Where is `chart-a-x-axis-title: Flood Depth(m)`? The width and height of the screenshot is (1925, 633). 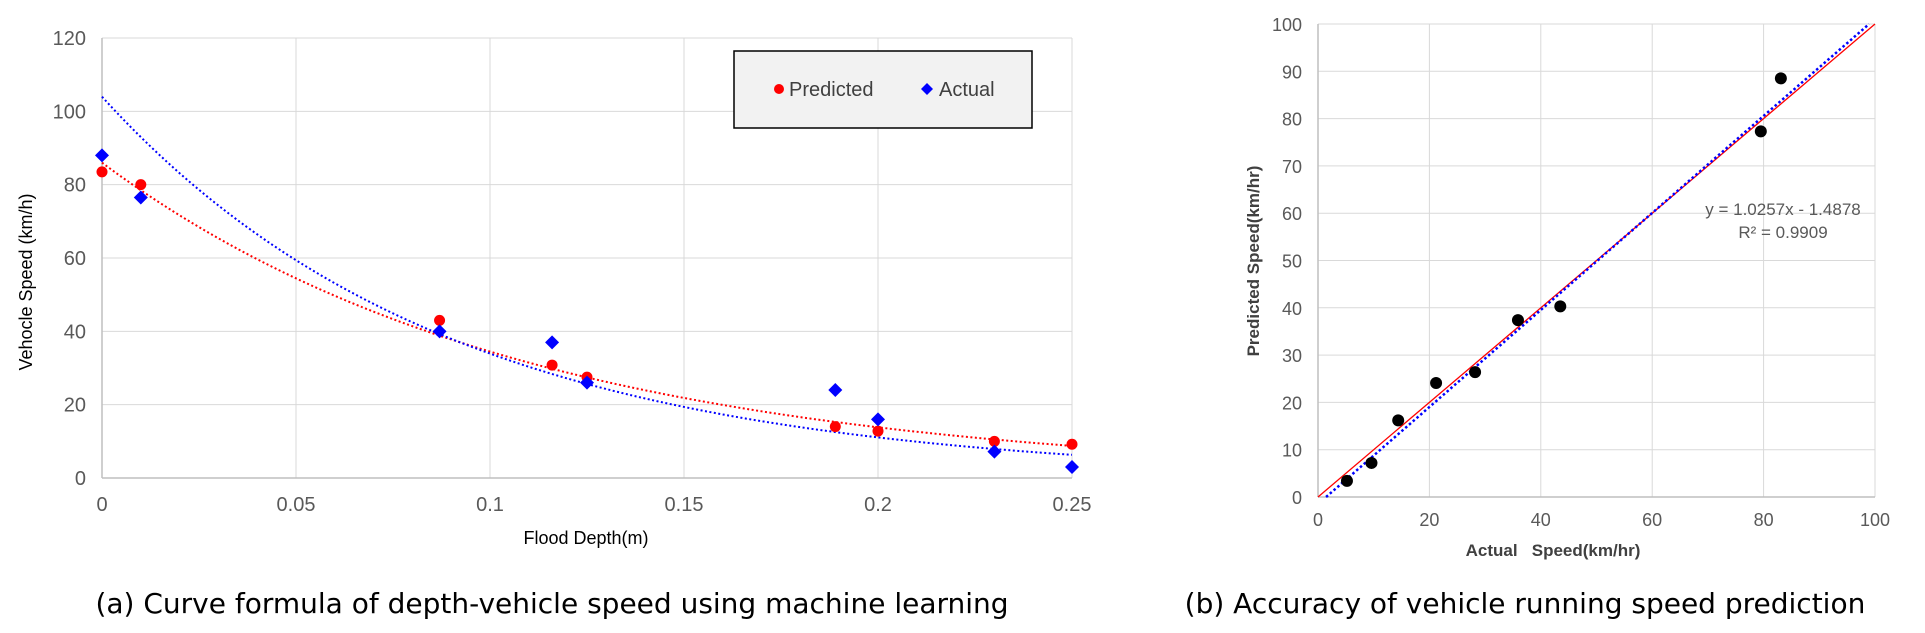 chart-a-x-axis-title: Flood Depth(m) is located at coordinates (585, 538).